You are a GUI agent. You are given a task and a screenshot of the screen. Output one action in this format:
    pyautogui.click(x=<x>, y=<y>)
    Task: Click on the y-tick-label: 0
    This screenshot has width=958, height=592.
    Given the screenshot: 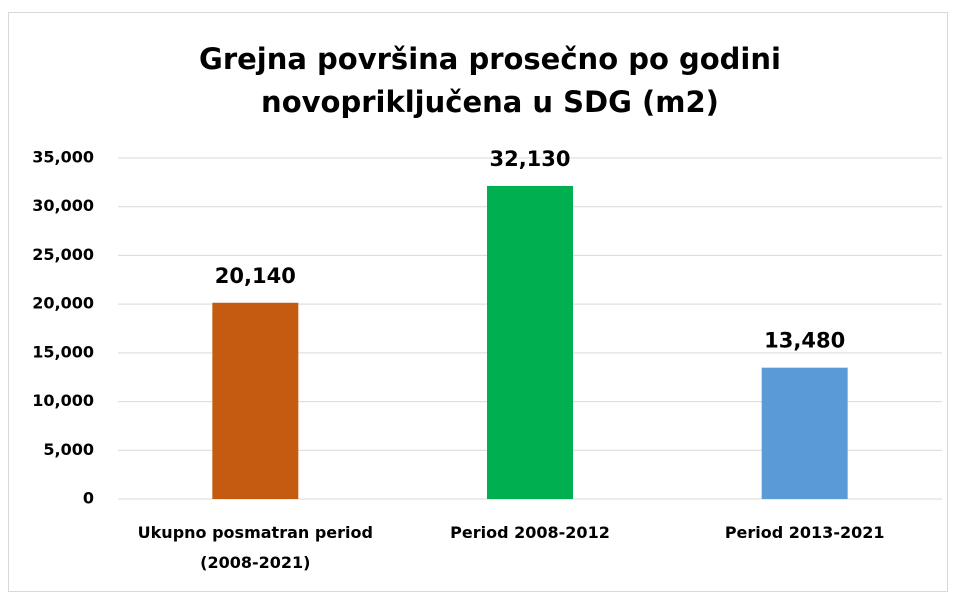 What is the action you would take?
    pyautogui.click(x=88, y=498)
    